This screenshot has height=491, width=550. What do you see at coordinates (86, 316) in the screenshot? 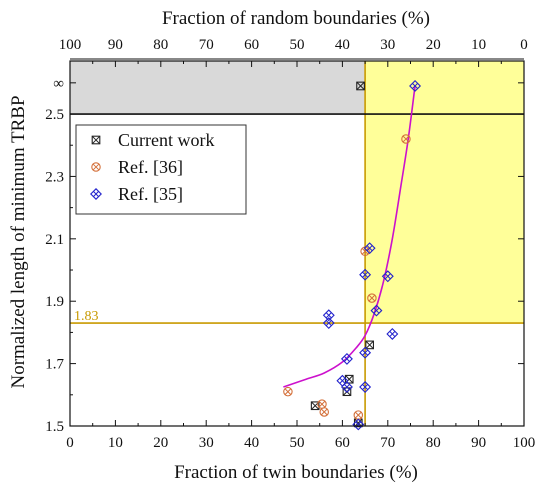
I see `horizontal-reference-label: 1.83` at bounding box center [86, 316].